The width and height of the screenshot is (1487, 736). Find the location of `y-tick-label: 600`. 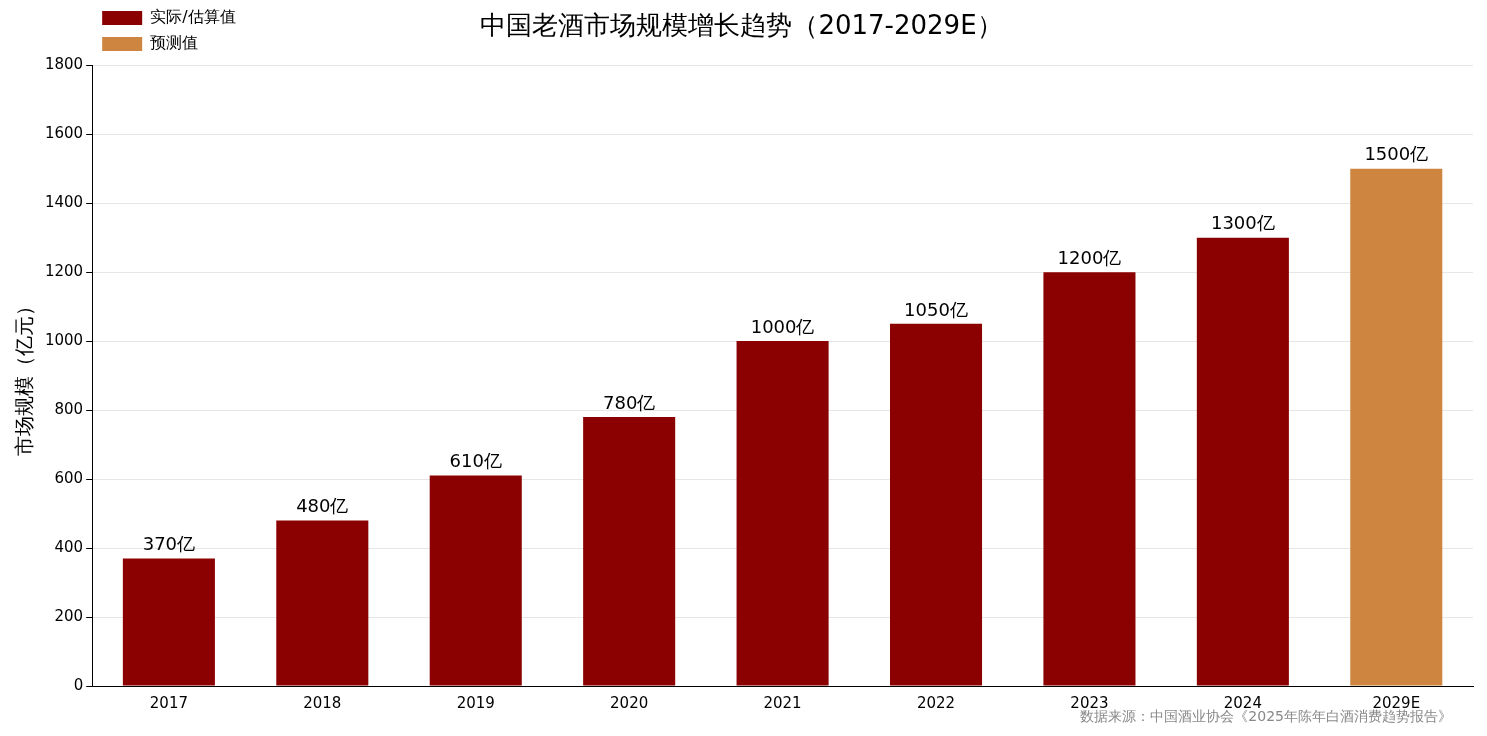

y-tick-label: 600 is located at coordinates (69, 477).